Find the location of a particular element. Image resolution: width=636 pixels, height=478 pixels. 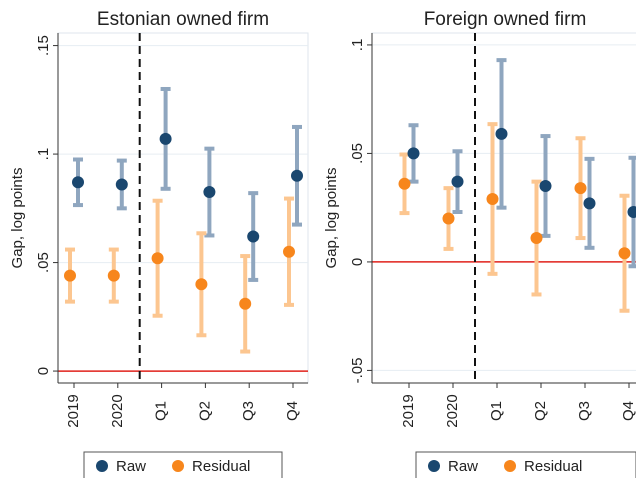

legend-box is located at coordinates (525, 464).